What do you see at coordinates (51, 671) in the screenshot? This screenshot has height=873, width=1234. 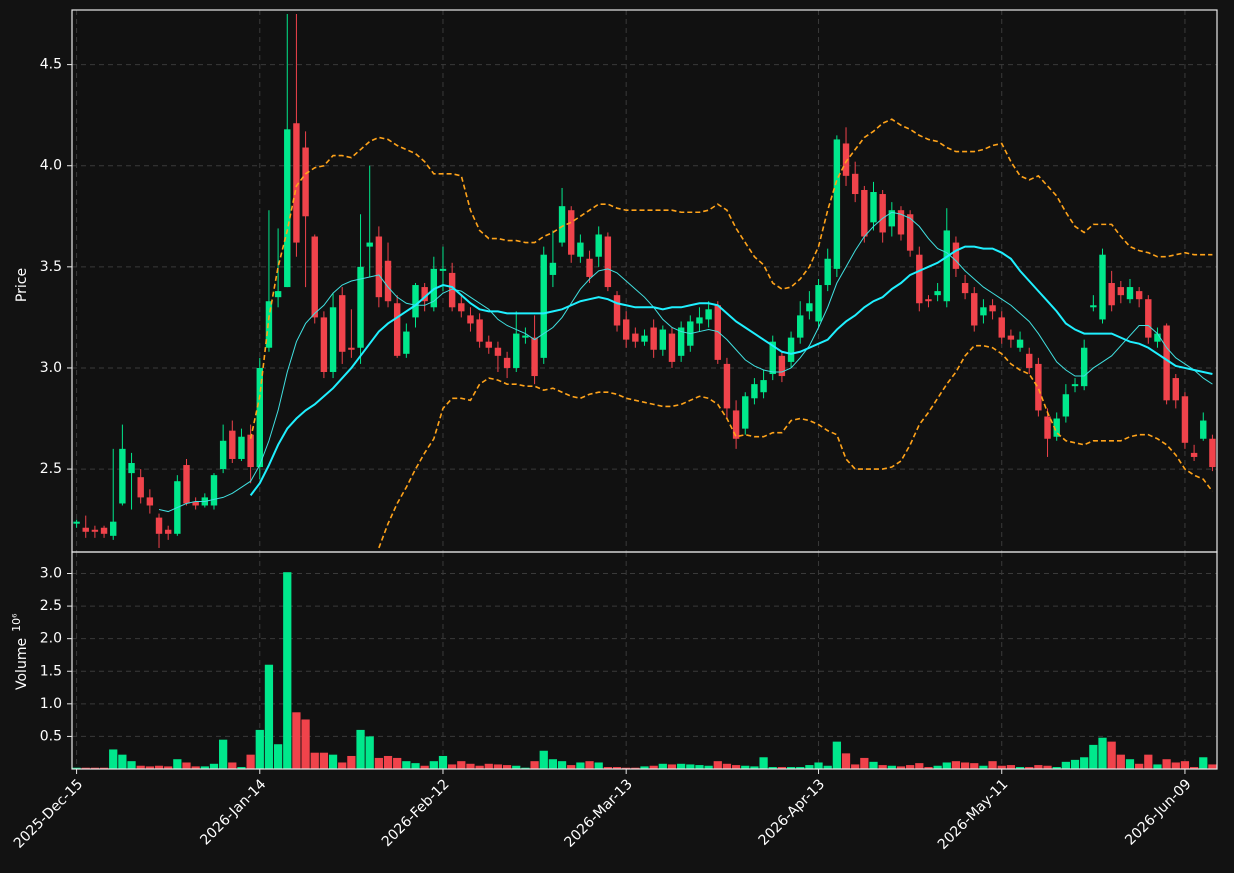 I see `y-tick-label: 1.5` at bounding box center [51, 671].